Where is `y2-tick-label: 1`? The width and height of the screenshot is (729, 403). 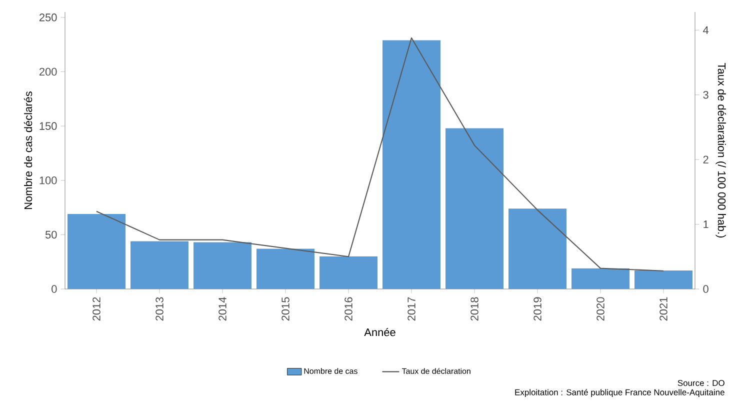
y2-tick-label: 1 is located at coordinates (706, 224).